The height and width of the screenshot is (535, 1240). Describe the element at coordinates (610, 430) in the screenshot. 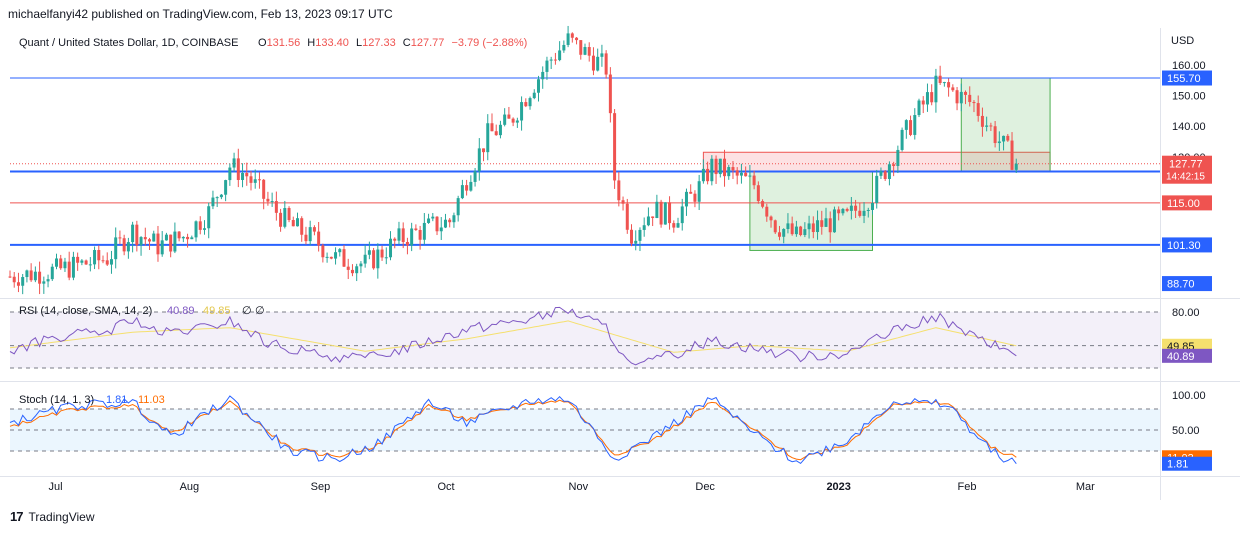

I see `stoch-pane: 100.00 50.00 11.03 1.81` at that location.